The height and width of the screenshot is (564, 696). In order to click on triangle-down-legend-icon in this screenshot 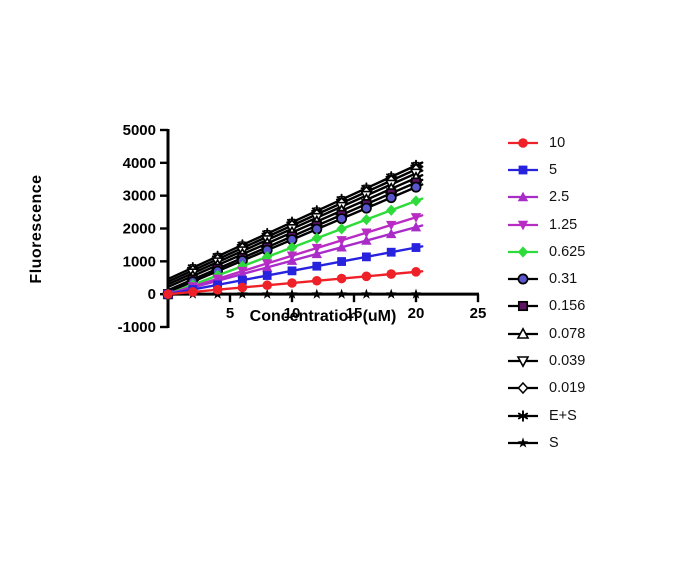, I will do `click(523, 225)`.